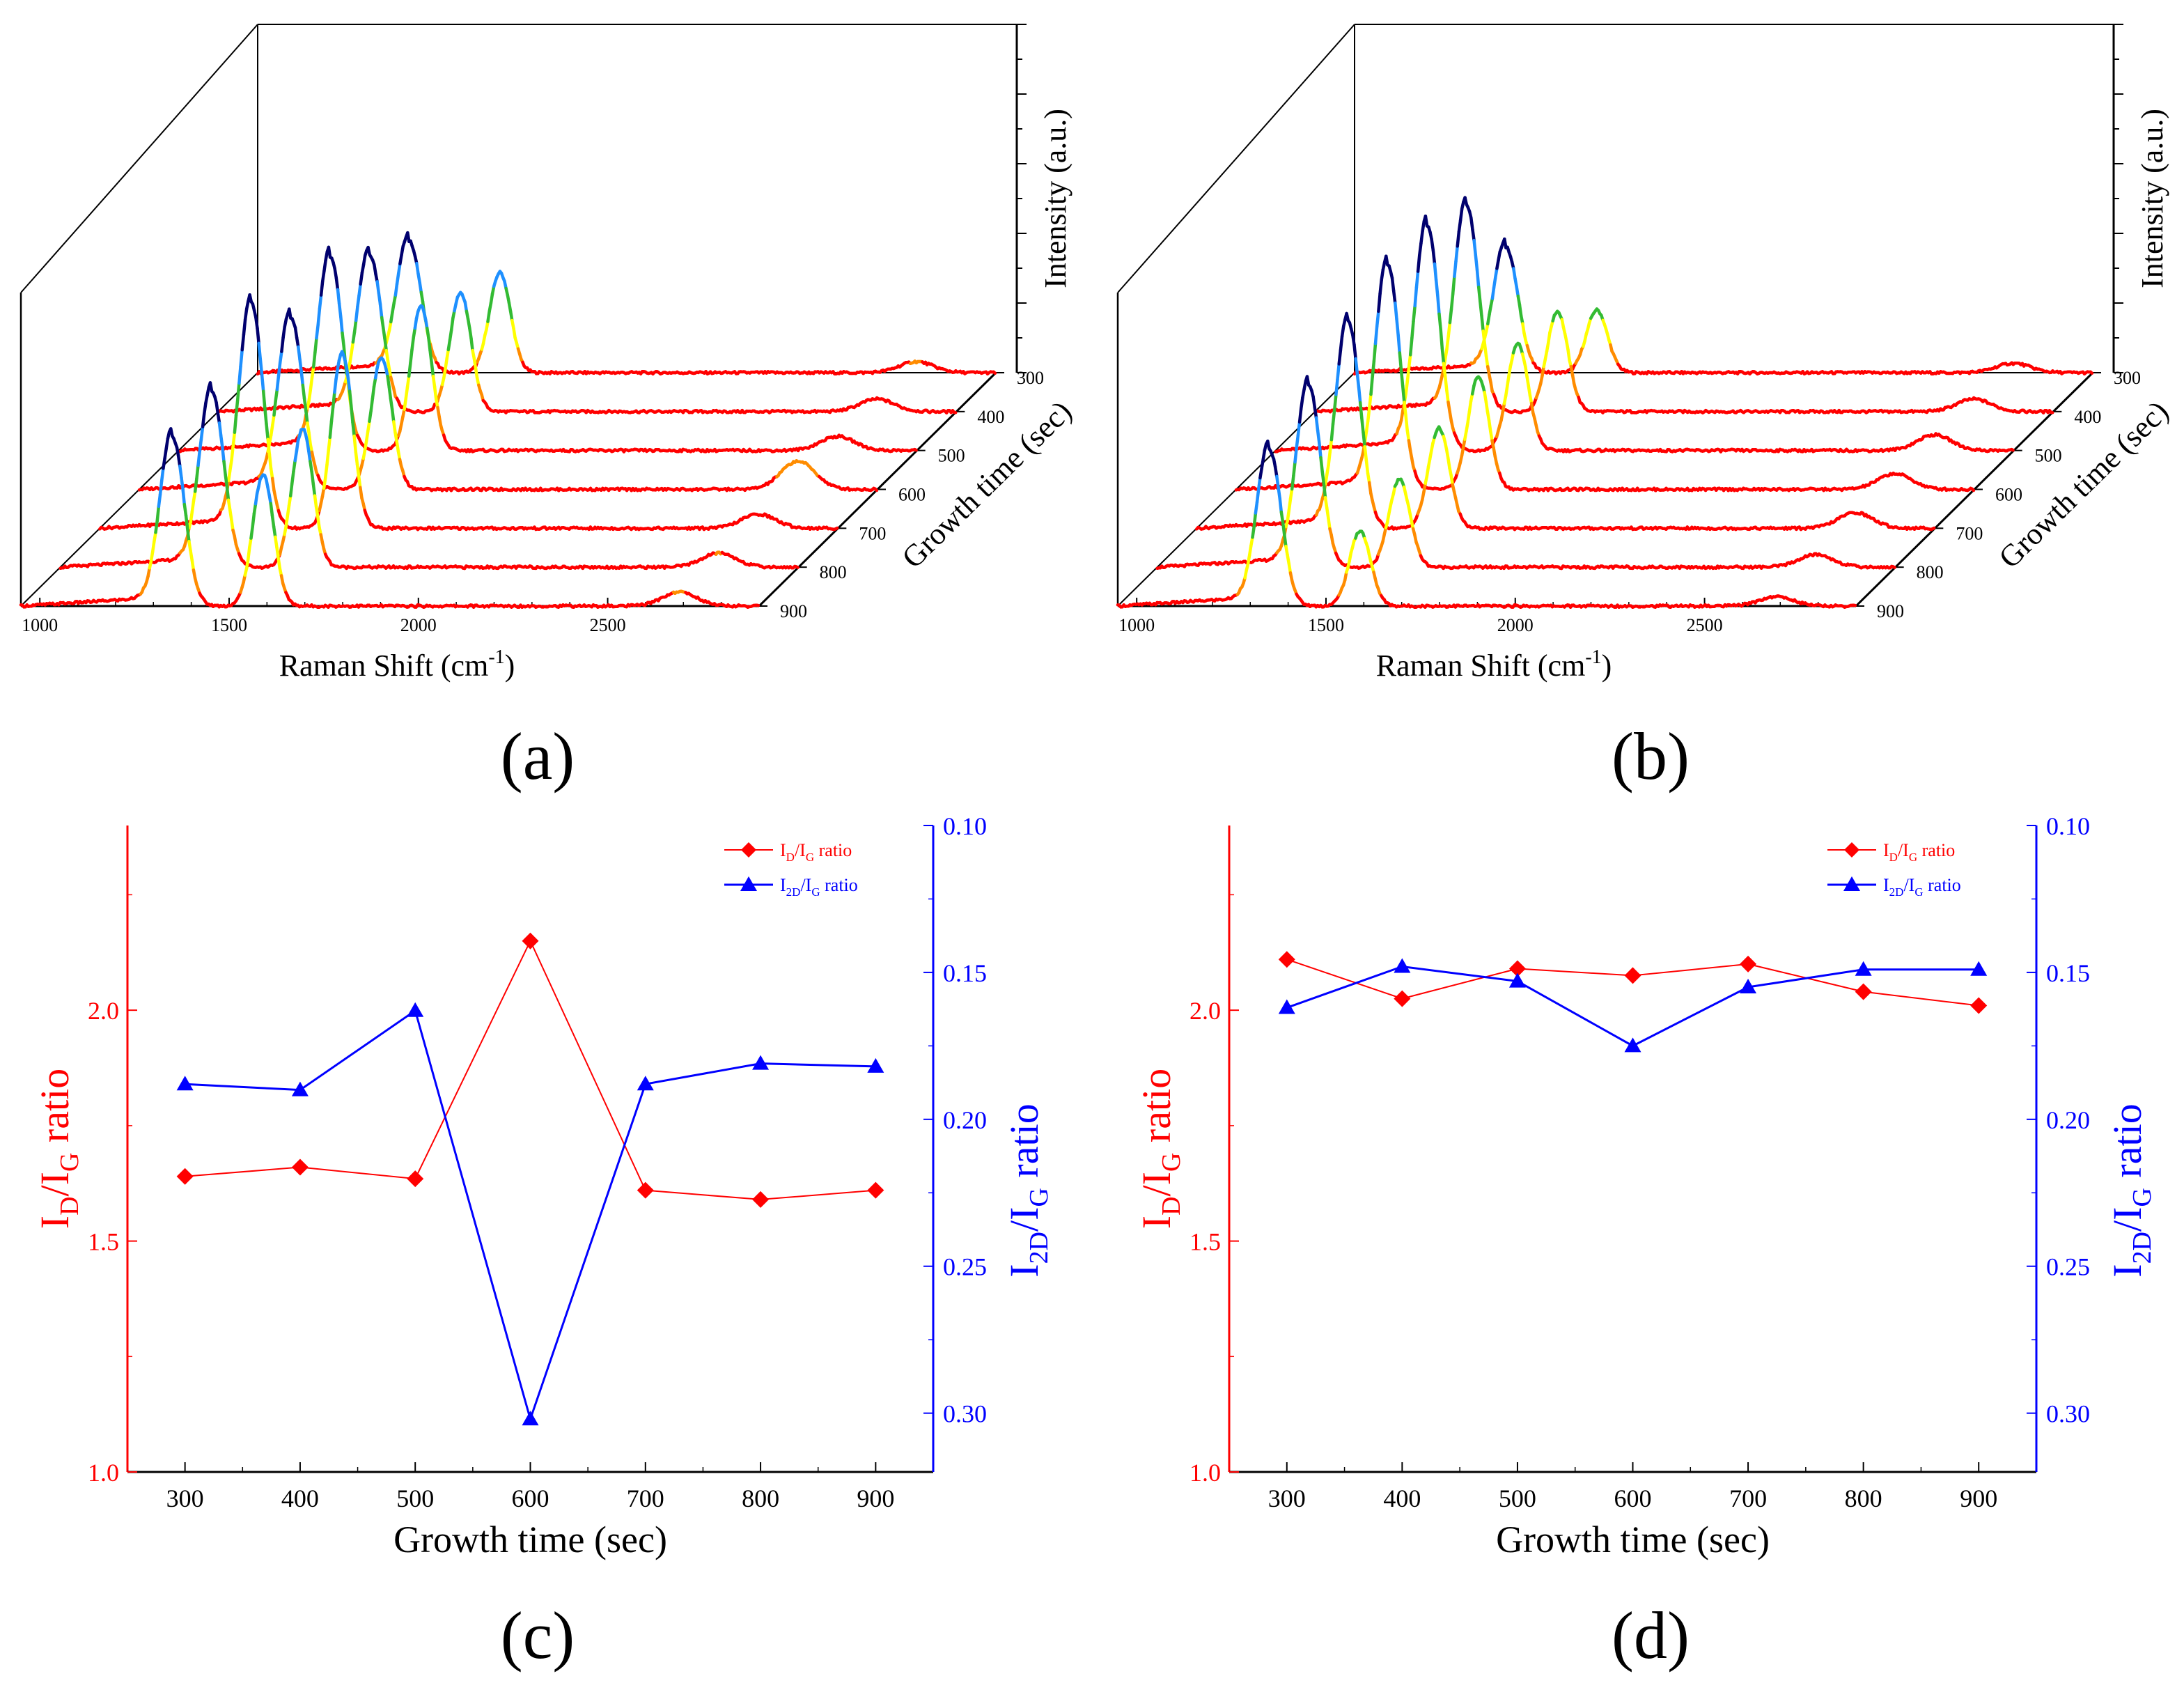  I want to click on frame-top-diagonal, so click(139, 158).